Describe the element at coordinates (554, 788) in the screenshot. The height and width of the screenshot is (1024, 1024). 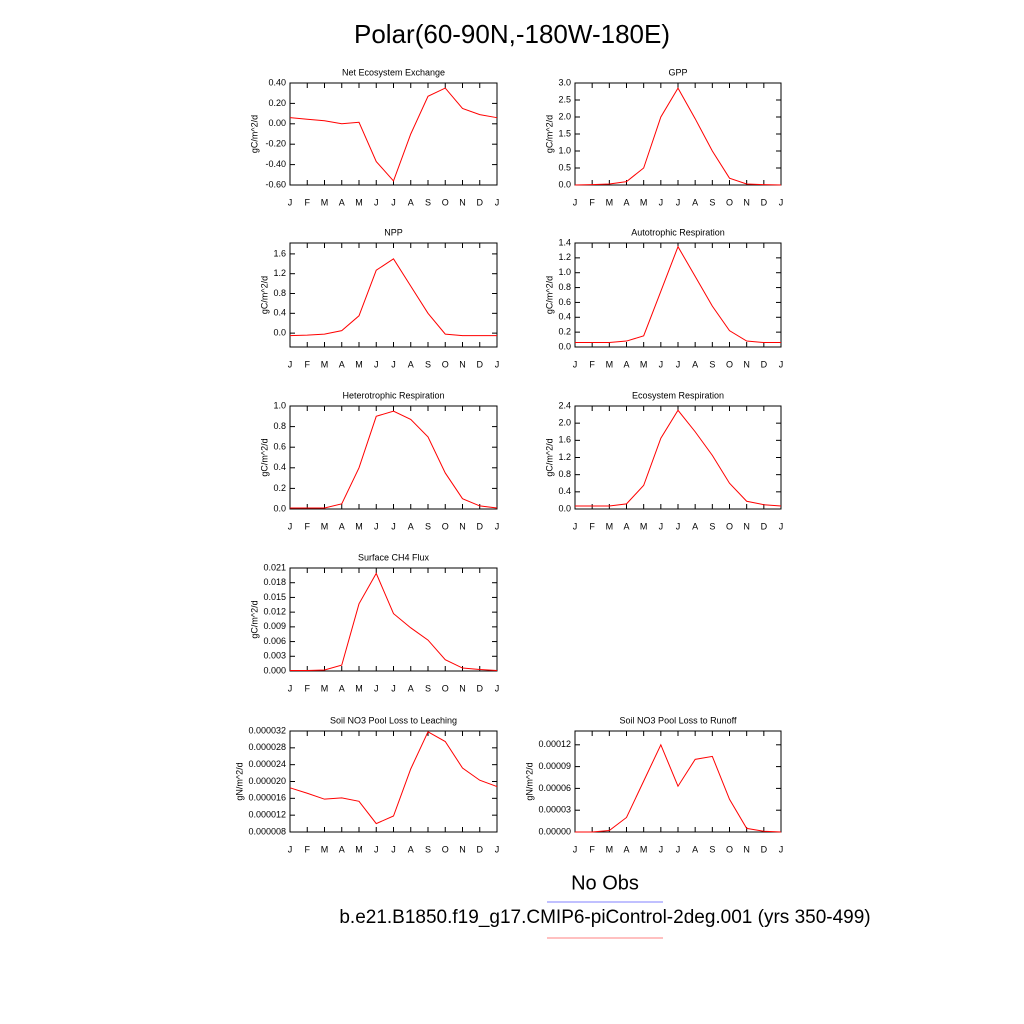
I see `y-tick-label: 0.00006` at that location.